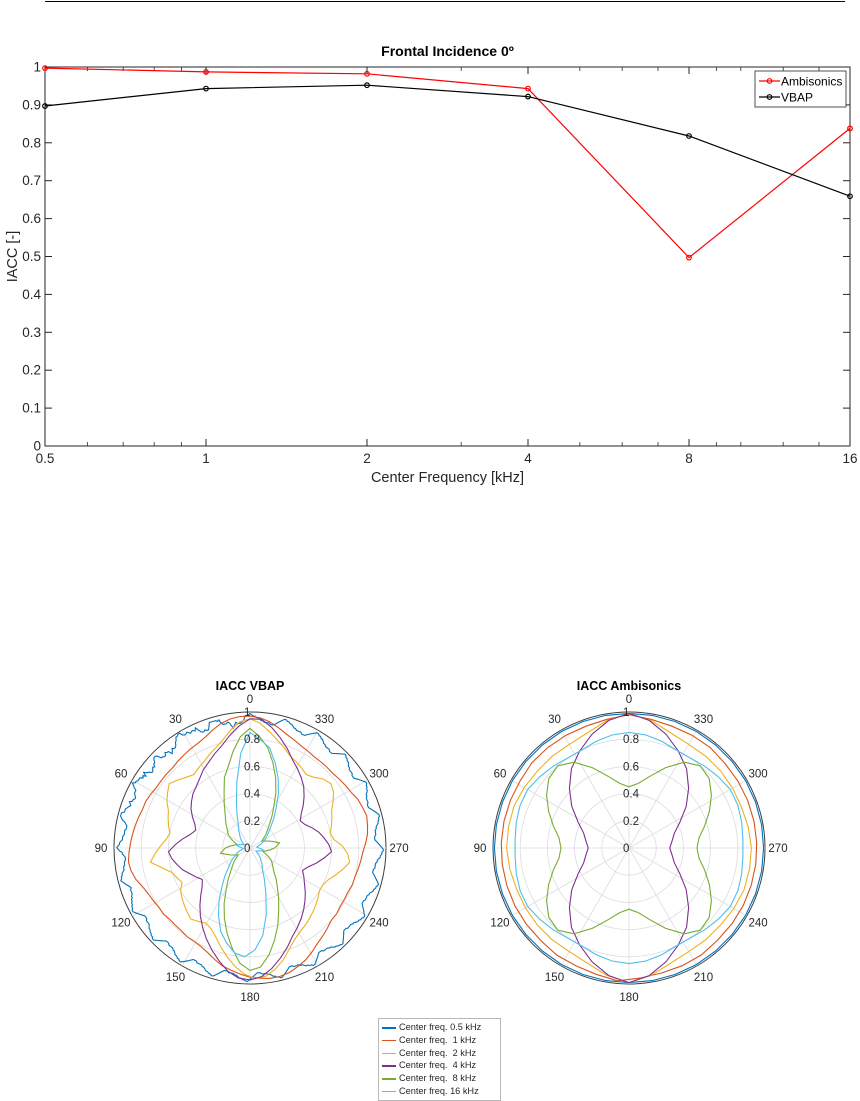 Image resolution: width=860 pixels, height=1101 pixels. What do you see at coordinates (445, 1) in the screenshot?
I see `top-rule` at bounding box center [445, 1].